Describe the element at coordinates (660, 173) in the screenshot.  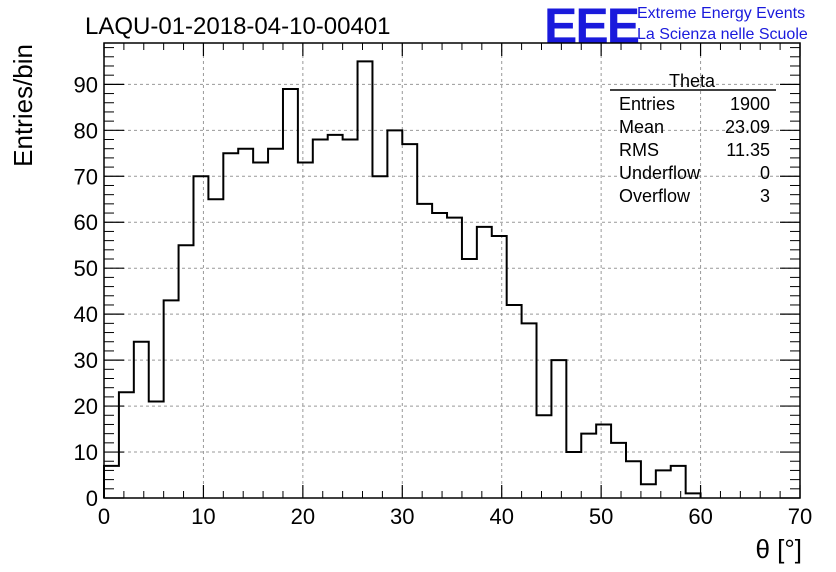
I see `stats-label: Underflow` at that location.